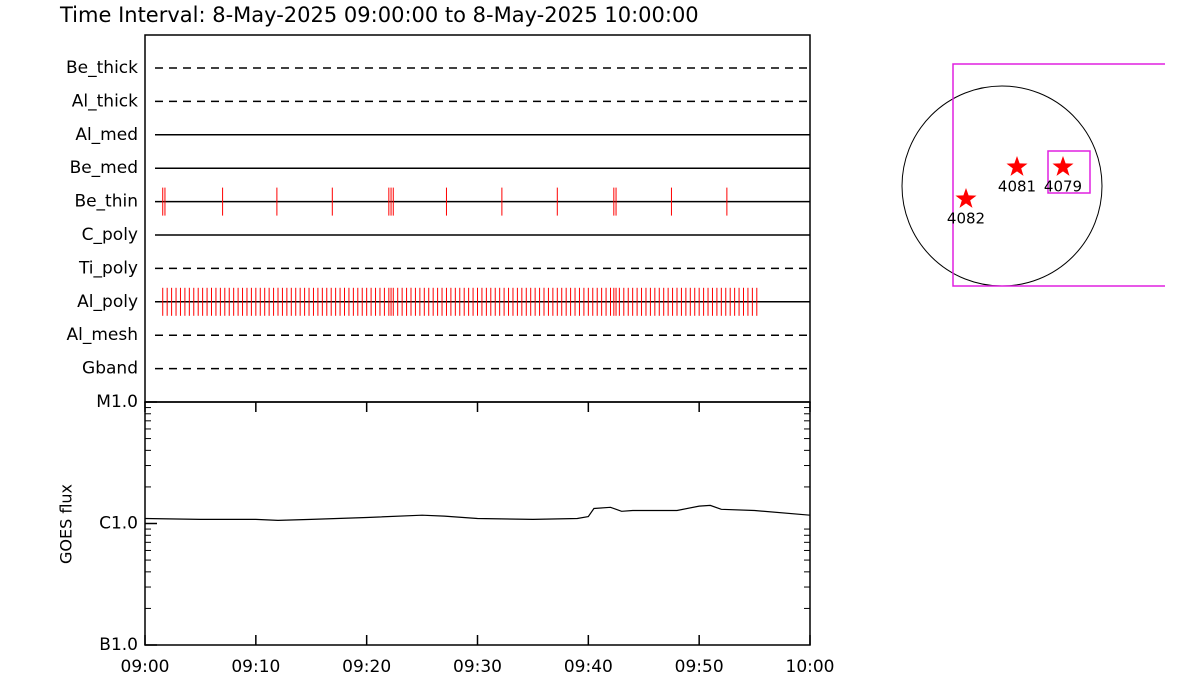 This screenshot has height=700, width=1200. I want to click on y-axis-label: GOES flux, so click(66, 524).